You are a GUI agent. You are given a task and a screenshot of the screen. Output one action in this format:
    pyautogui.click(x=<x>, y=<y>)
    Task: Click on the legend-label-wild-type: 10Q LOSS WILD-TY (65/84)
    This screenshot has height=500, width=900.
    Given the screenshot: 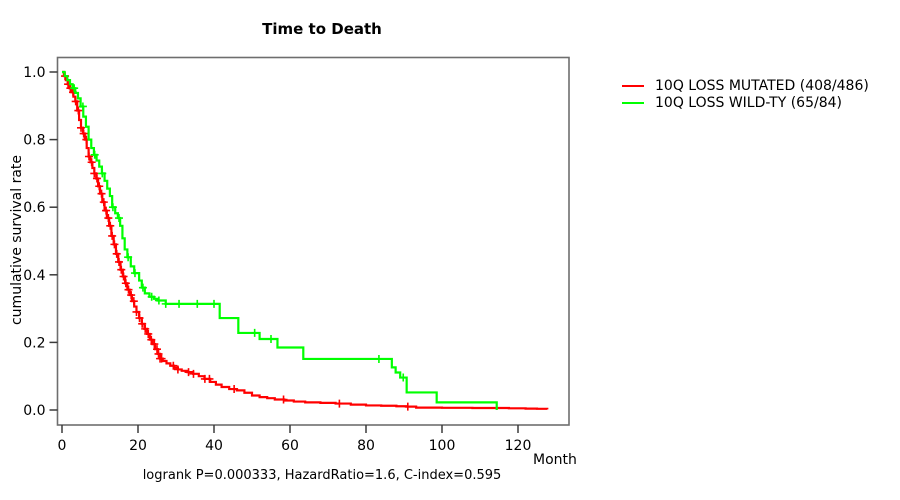 What is the action you would take?
    pyautogui.click(x=748, y=102)
    